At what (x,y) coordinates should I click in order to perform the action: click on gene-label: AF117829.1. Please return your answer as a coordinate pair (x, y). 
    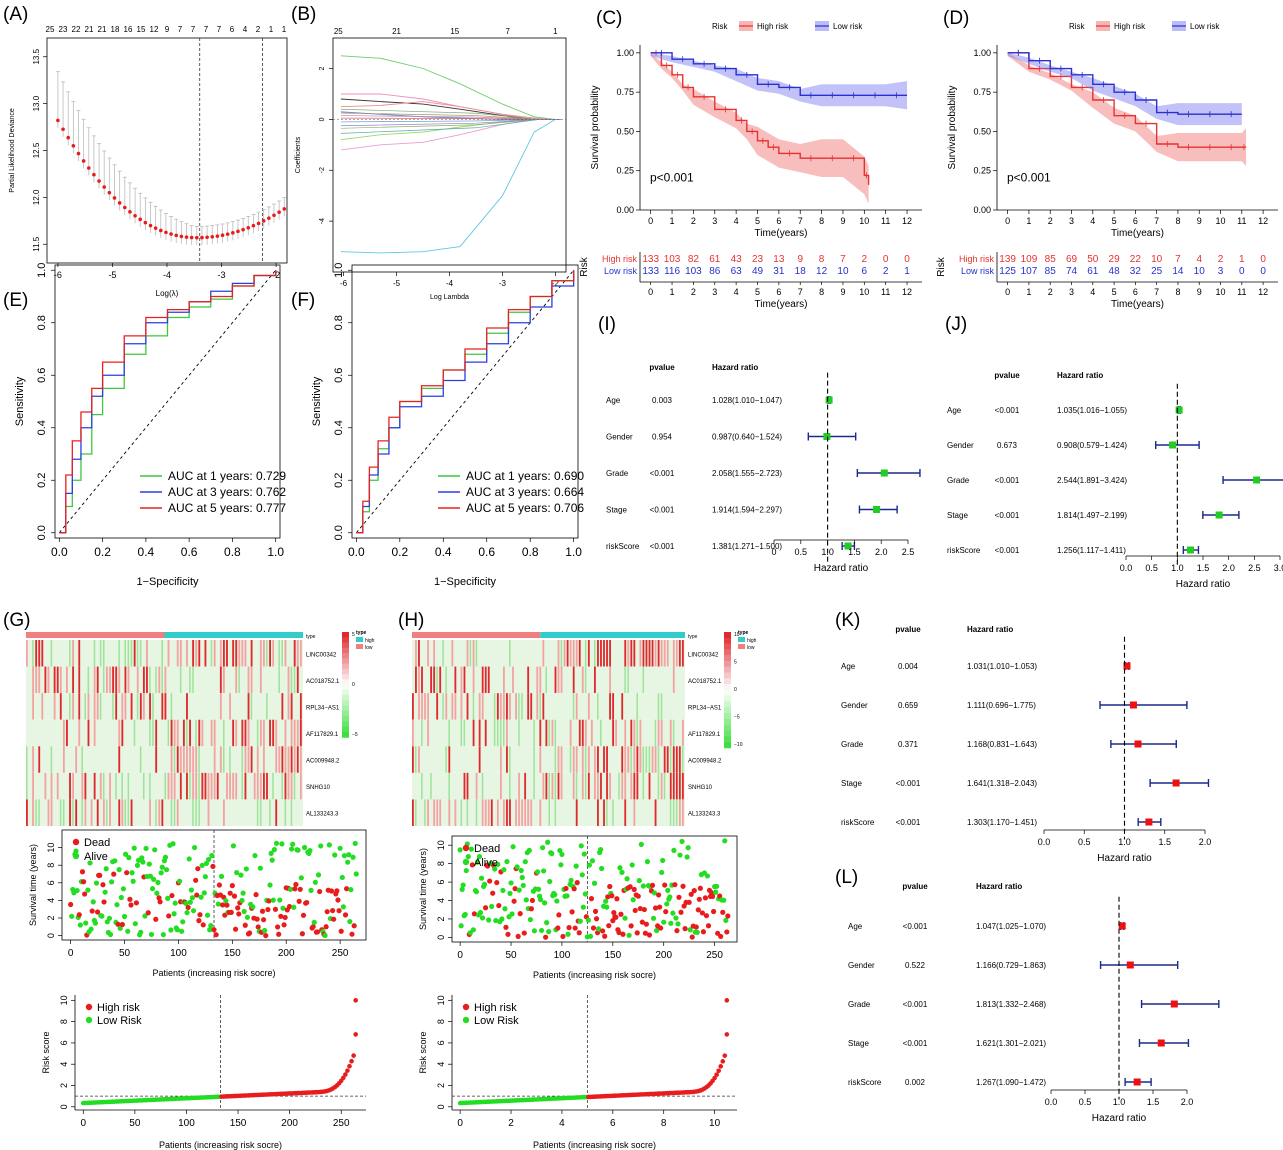
    Looking at the image, I should click on (322, 735).